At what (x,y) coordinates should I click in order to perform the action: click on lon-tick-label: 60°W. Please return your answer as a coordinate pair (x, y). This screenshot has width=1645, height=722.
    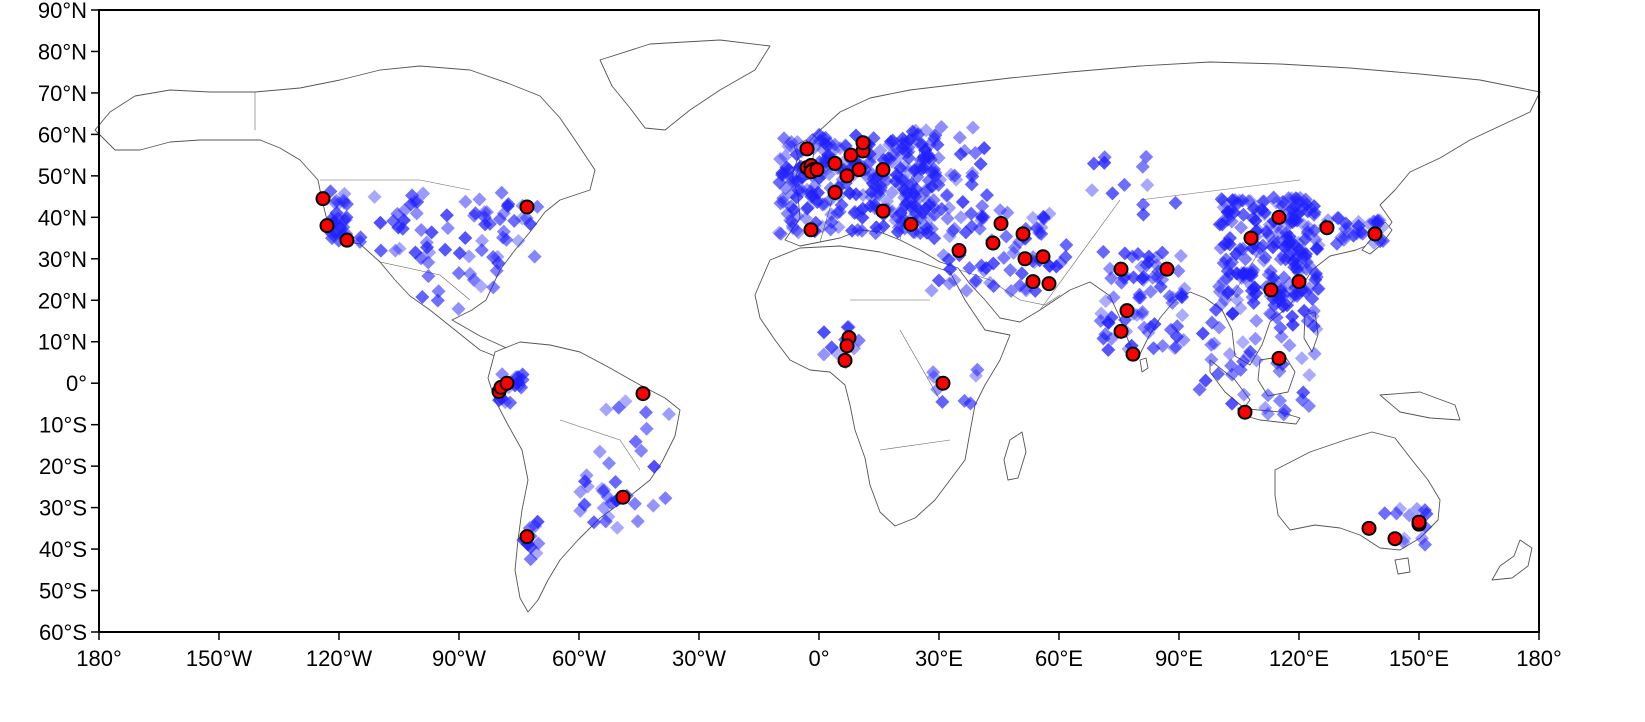
    Looking at the image, I should click on (579, 658).